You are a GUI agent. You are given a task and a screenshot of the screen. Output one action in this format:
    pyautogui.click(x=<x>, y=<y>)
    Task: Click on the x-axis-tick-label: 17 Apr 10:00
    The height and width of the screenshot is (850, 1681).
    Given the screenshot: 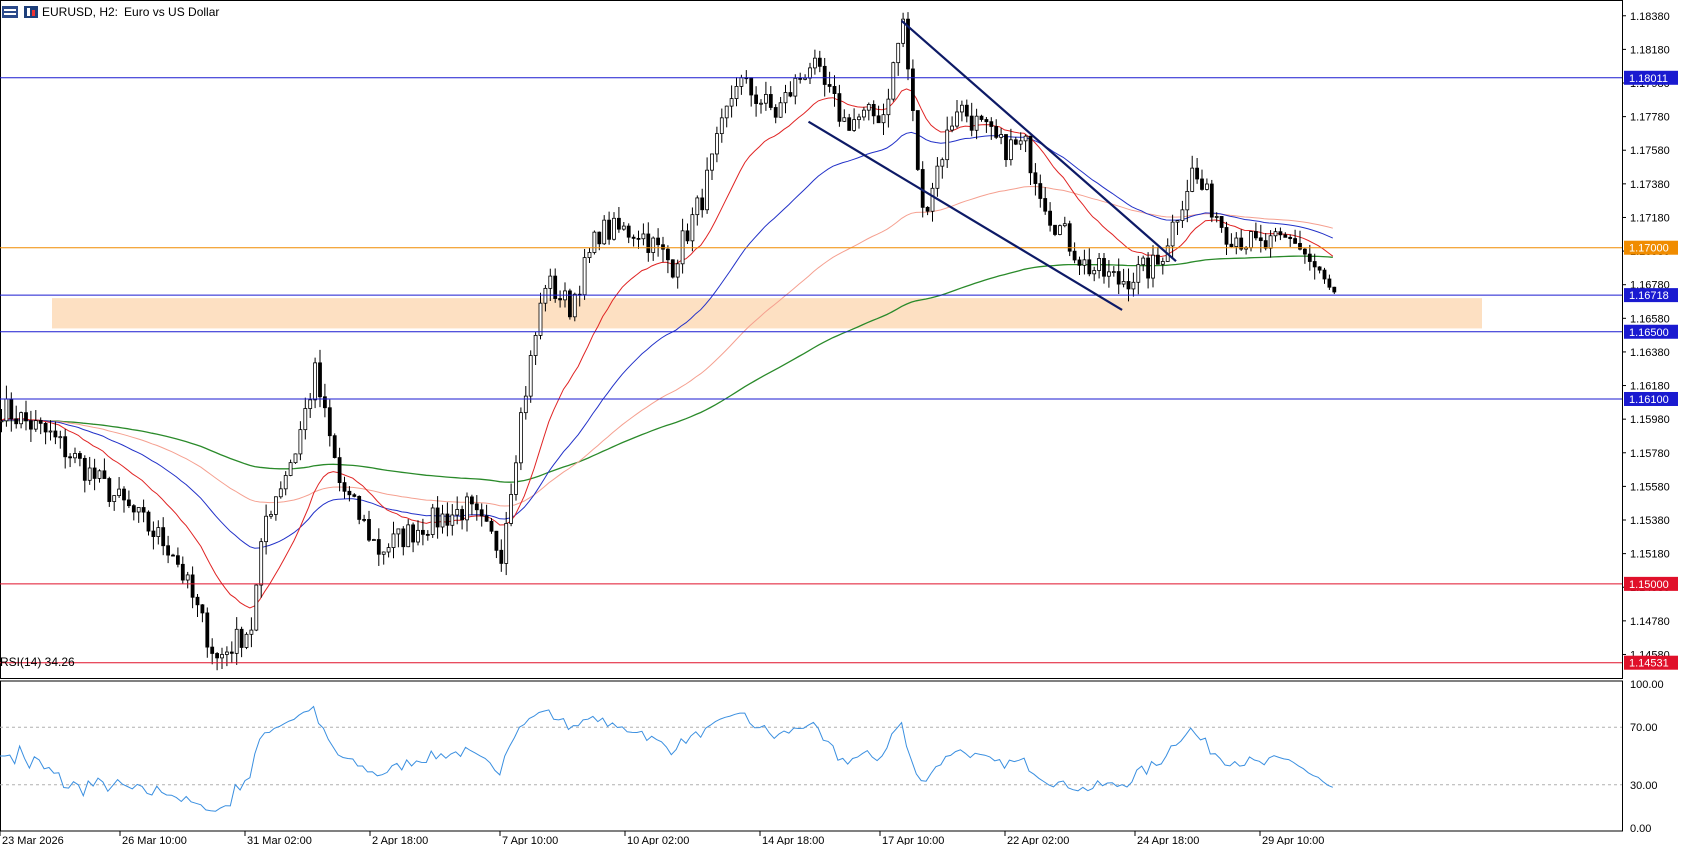 What is the action you would take?
    pyautogui.click(x=913, y=840)
    